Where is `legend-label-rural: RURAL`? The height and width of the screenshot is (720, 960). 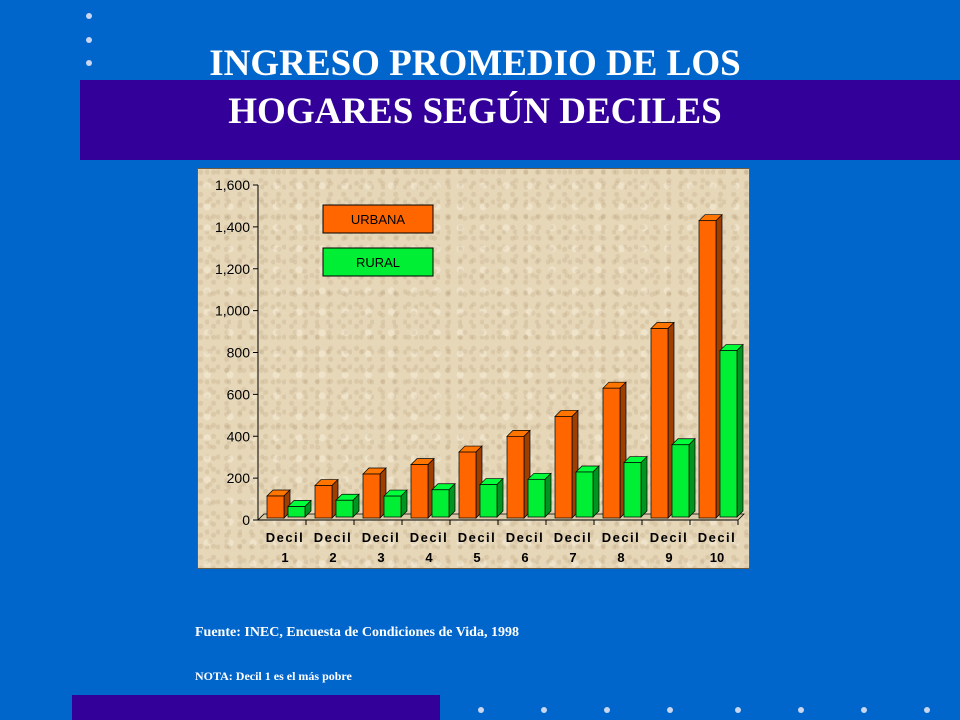 legend-label-rural: RURAL is located at coordinates (378, 262).